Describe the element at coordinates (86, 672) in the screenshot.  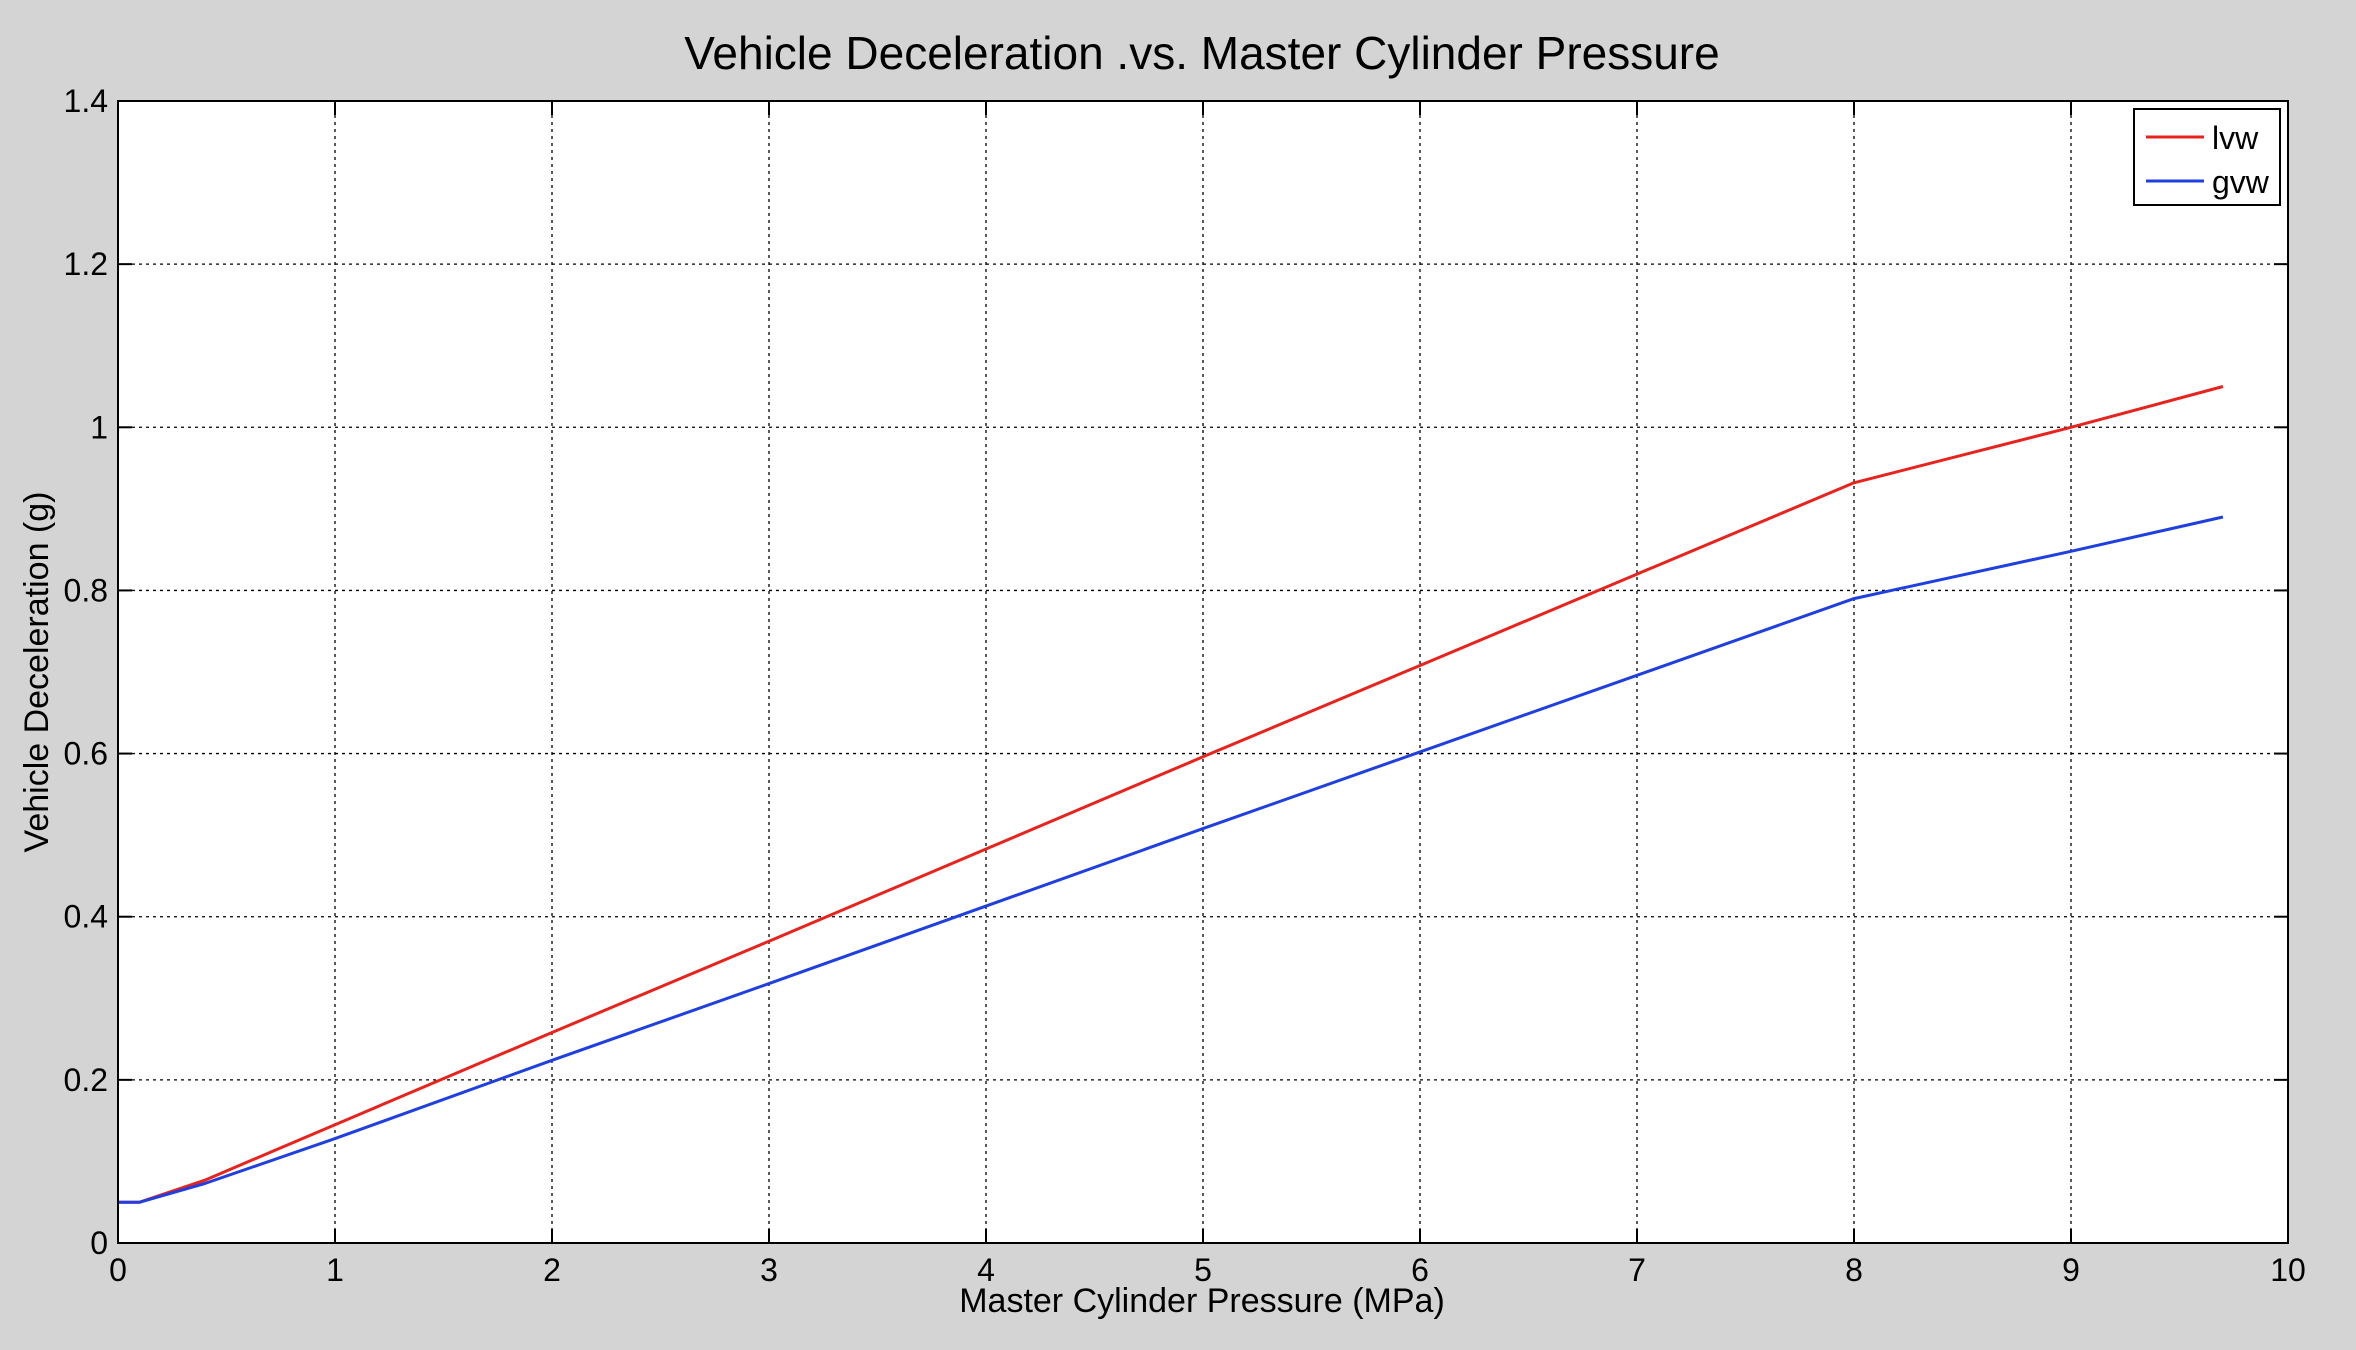
I see `y-tick-labels: 0 0.2 0.4 0.6 0.8 1 1.2 1.4` at that location.